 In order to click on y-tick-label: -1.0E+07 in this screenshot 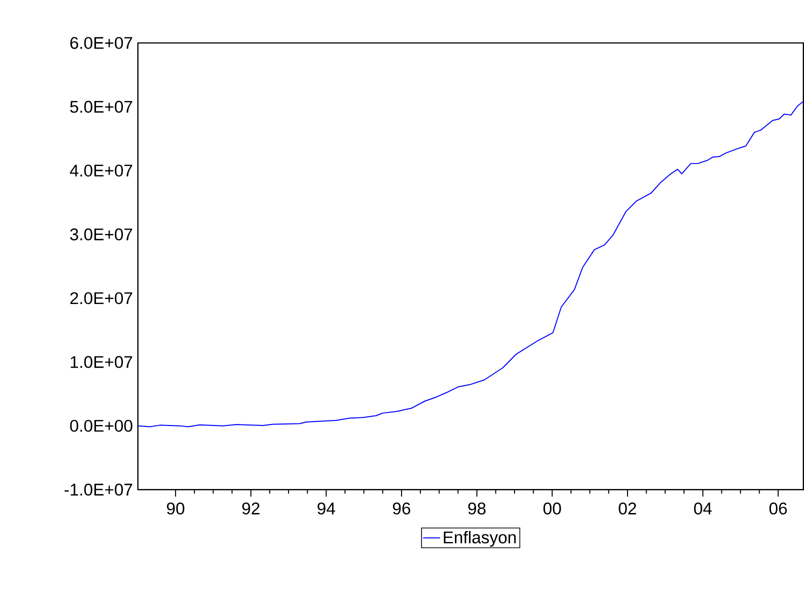, I will do `click(98, 490)`.